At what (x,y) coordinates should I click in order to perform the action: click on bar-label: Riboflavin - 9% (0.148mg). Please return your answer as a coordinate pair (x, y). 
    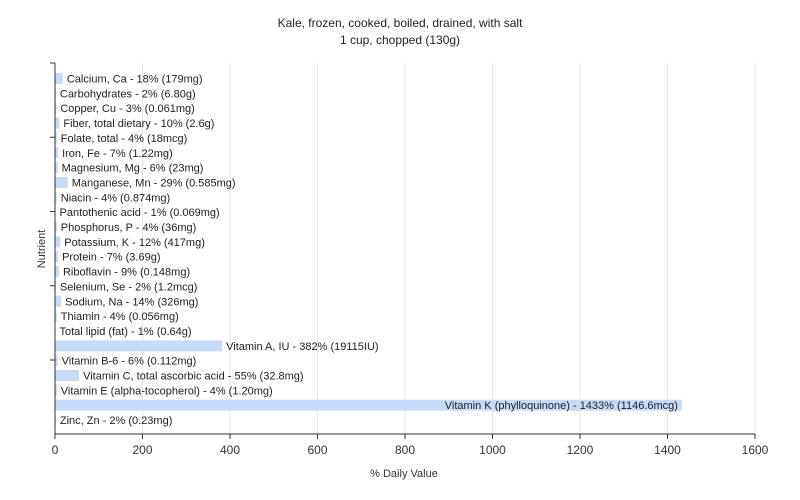
    Looking at the image, I should click on (126, 273).